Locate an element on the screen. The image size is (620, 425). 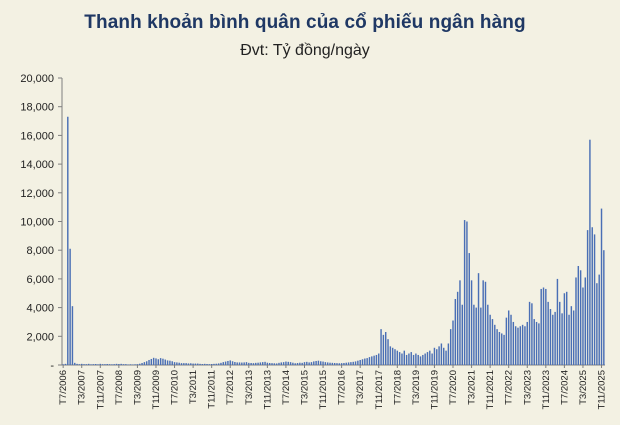
y-tick-label: 12,000 is located at coordinates (37, 194).